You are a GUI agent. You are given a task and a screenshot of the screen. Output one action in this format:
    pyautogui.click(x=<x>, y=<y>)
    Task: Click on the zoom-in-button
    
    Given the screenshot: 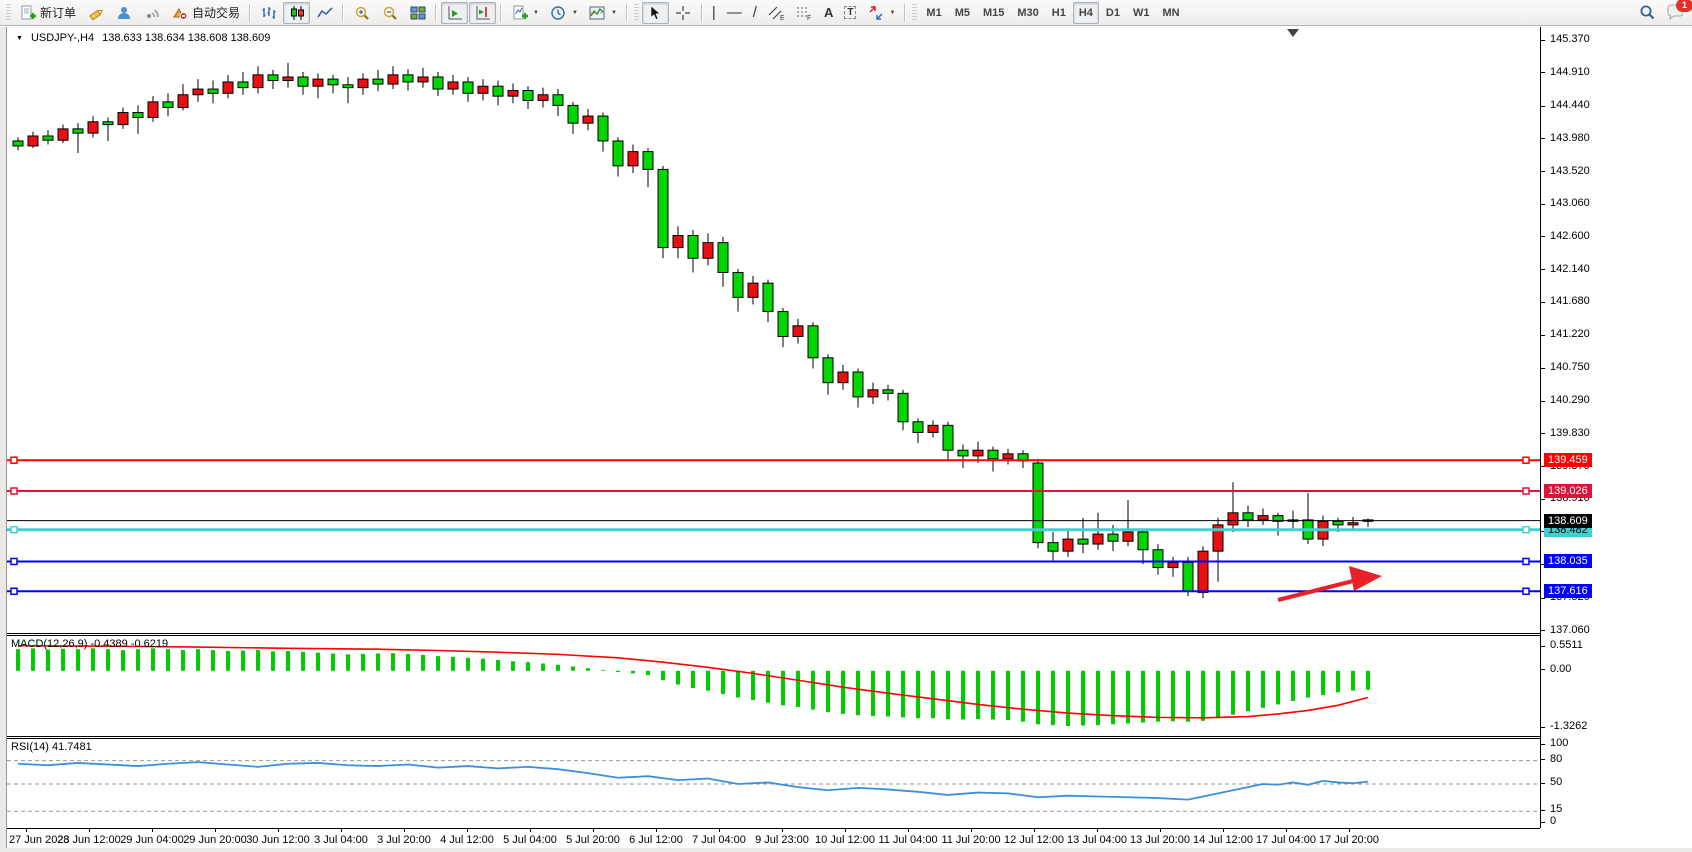 What is the action you would take?
    pyautogui.click(x=361, y=13)
    